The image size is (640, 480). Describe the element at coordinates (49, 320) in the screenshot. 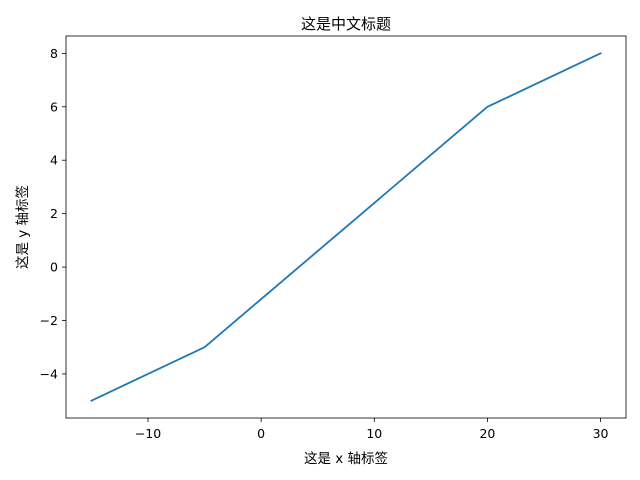

I see `y-tick-label: −2` at that location.